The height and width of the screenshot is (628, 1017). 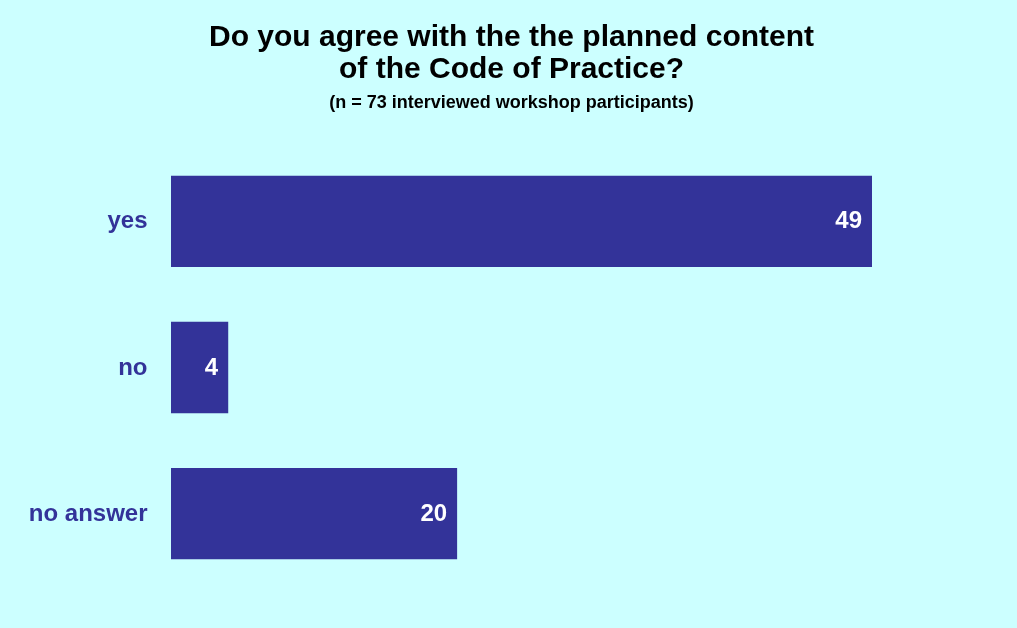 What do you see at coordinates (511, 102) in the screenshot?
I see `chart-subtitle: (n = 73 interviewed workshop participants)` at bounding box center [511, 102].